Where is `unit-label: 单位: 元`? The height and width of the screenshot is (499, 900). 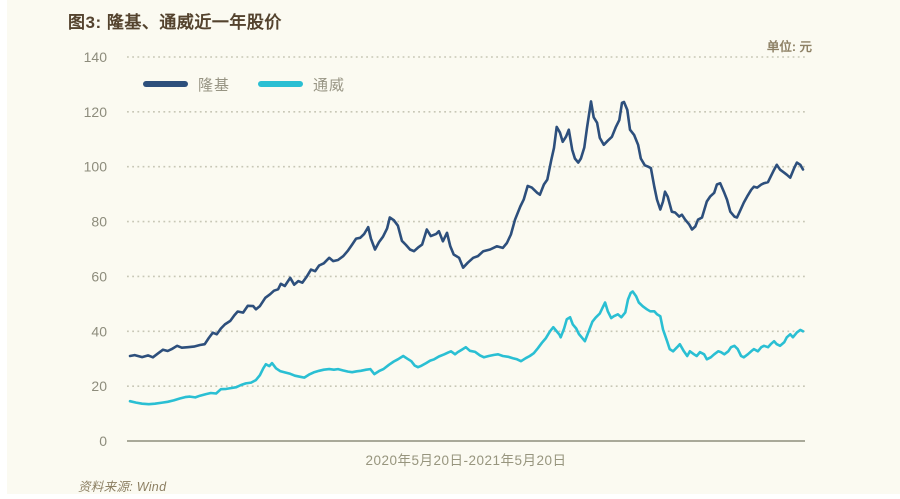
unit-label: 单位: 元 is located at coordinates (789, 47).